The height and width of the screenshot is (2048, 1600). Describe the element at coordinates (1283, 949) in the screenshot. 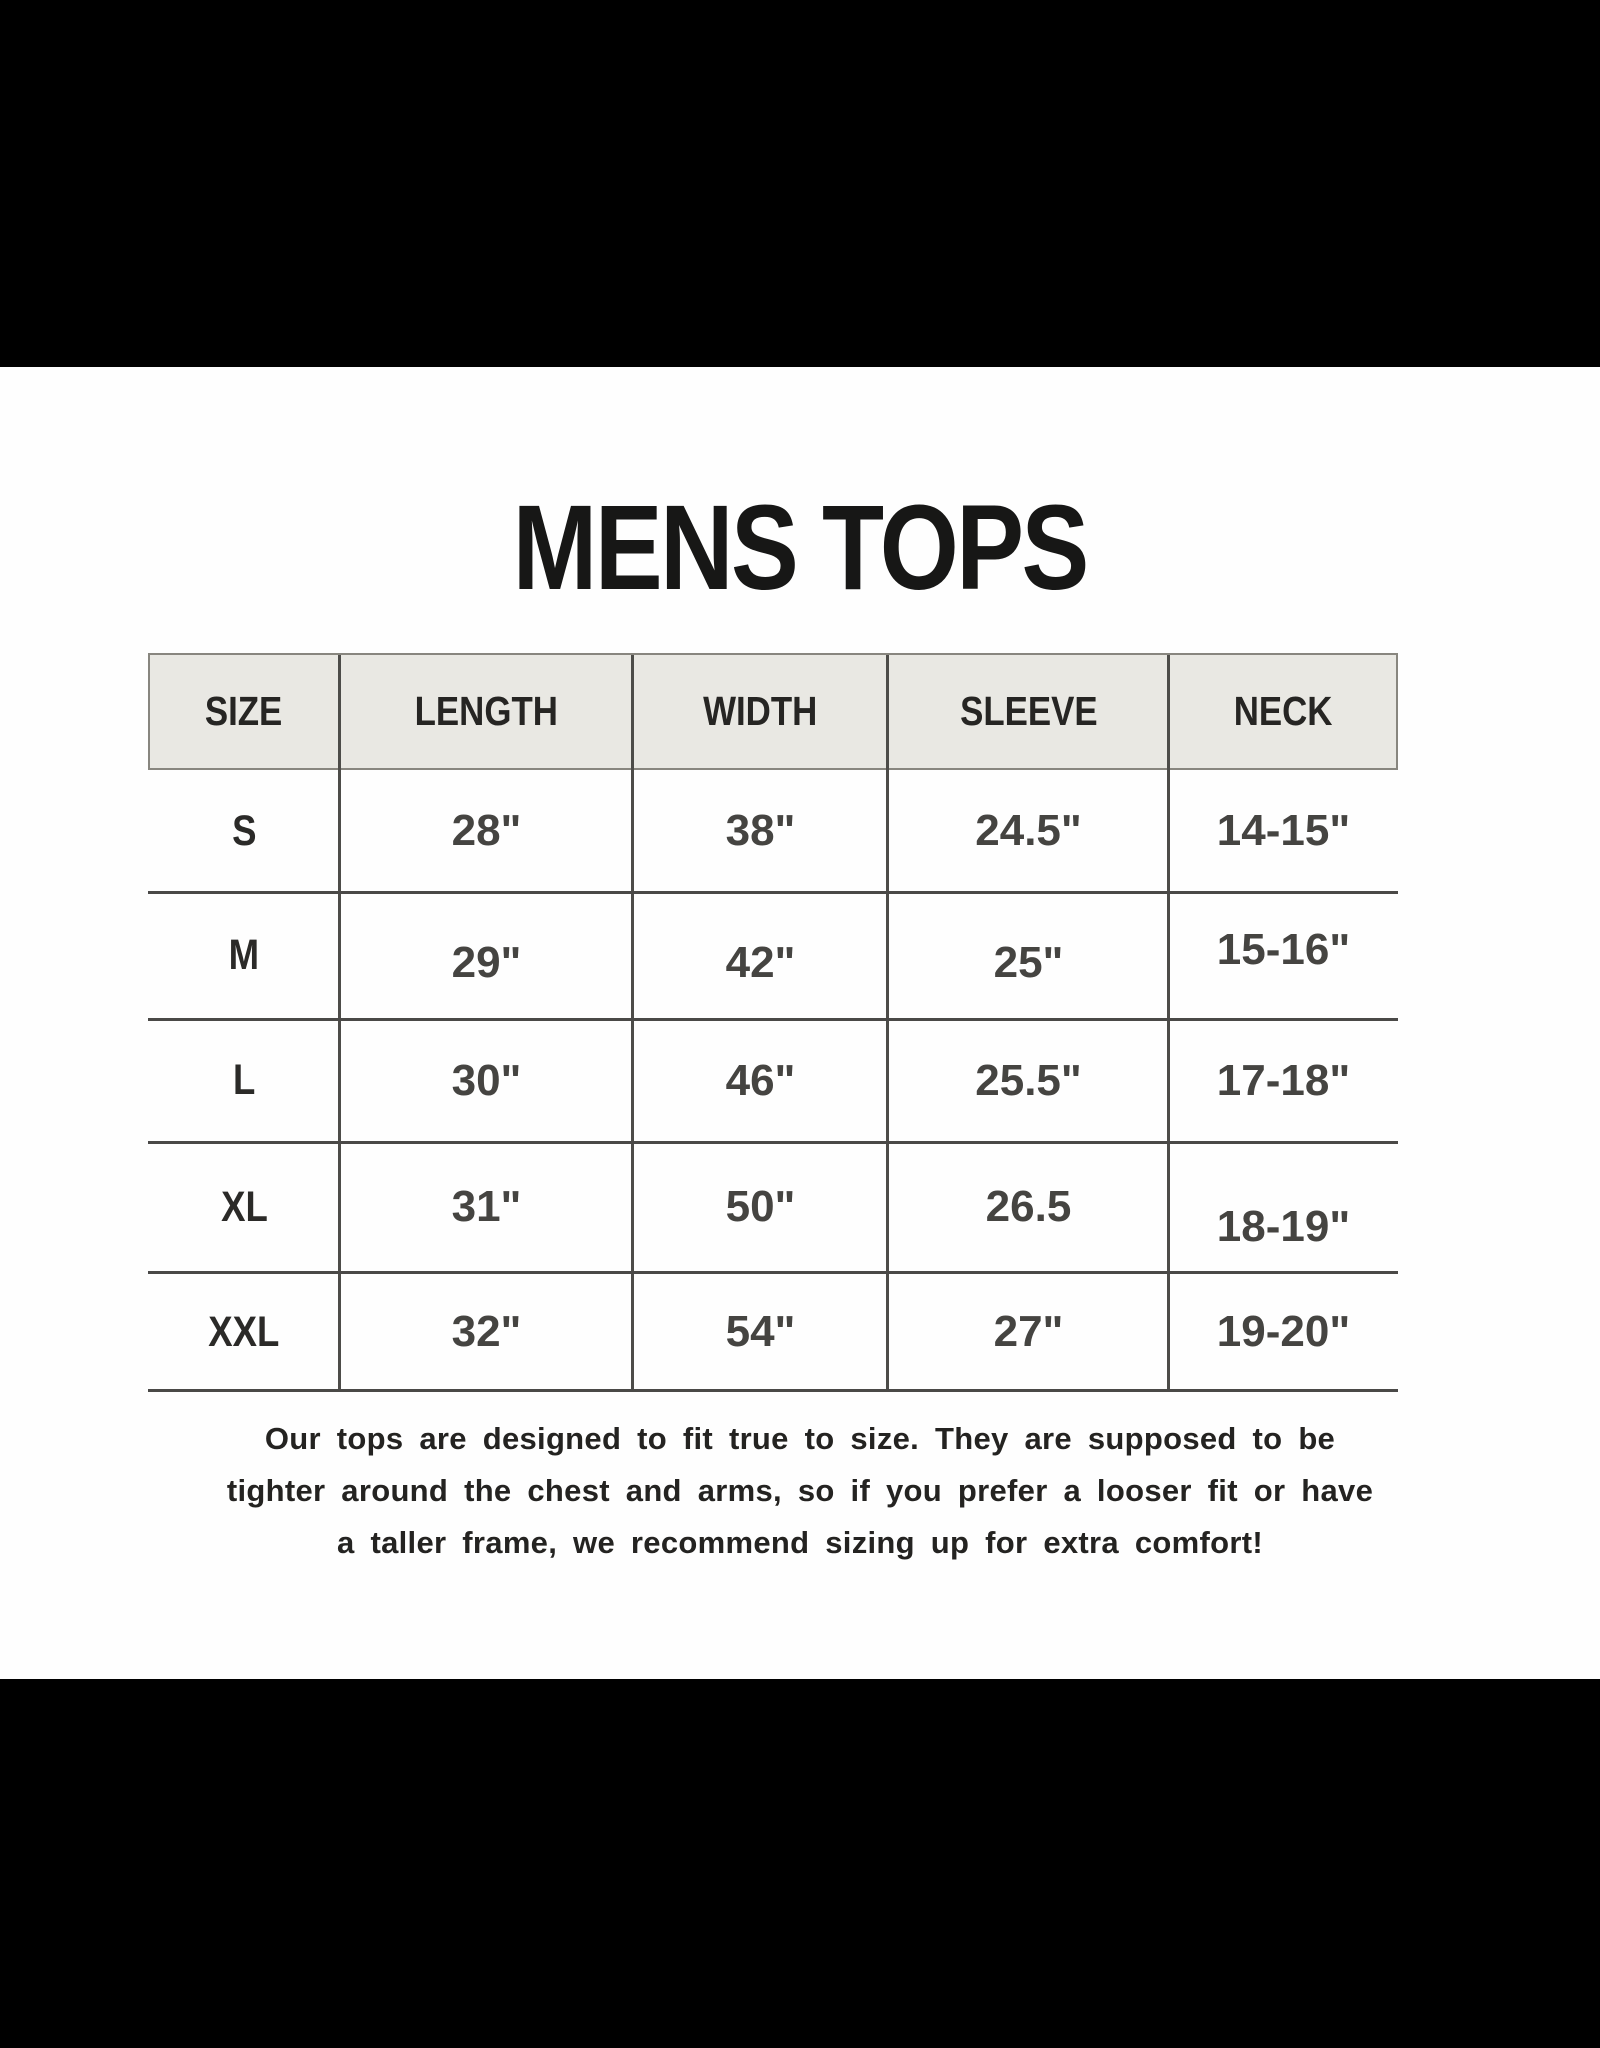

I see `row-m-neck-value: 15-16"` at that location.